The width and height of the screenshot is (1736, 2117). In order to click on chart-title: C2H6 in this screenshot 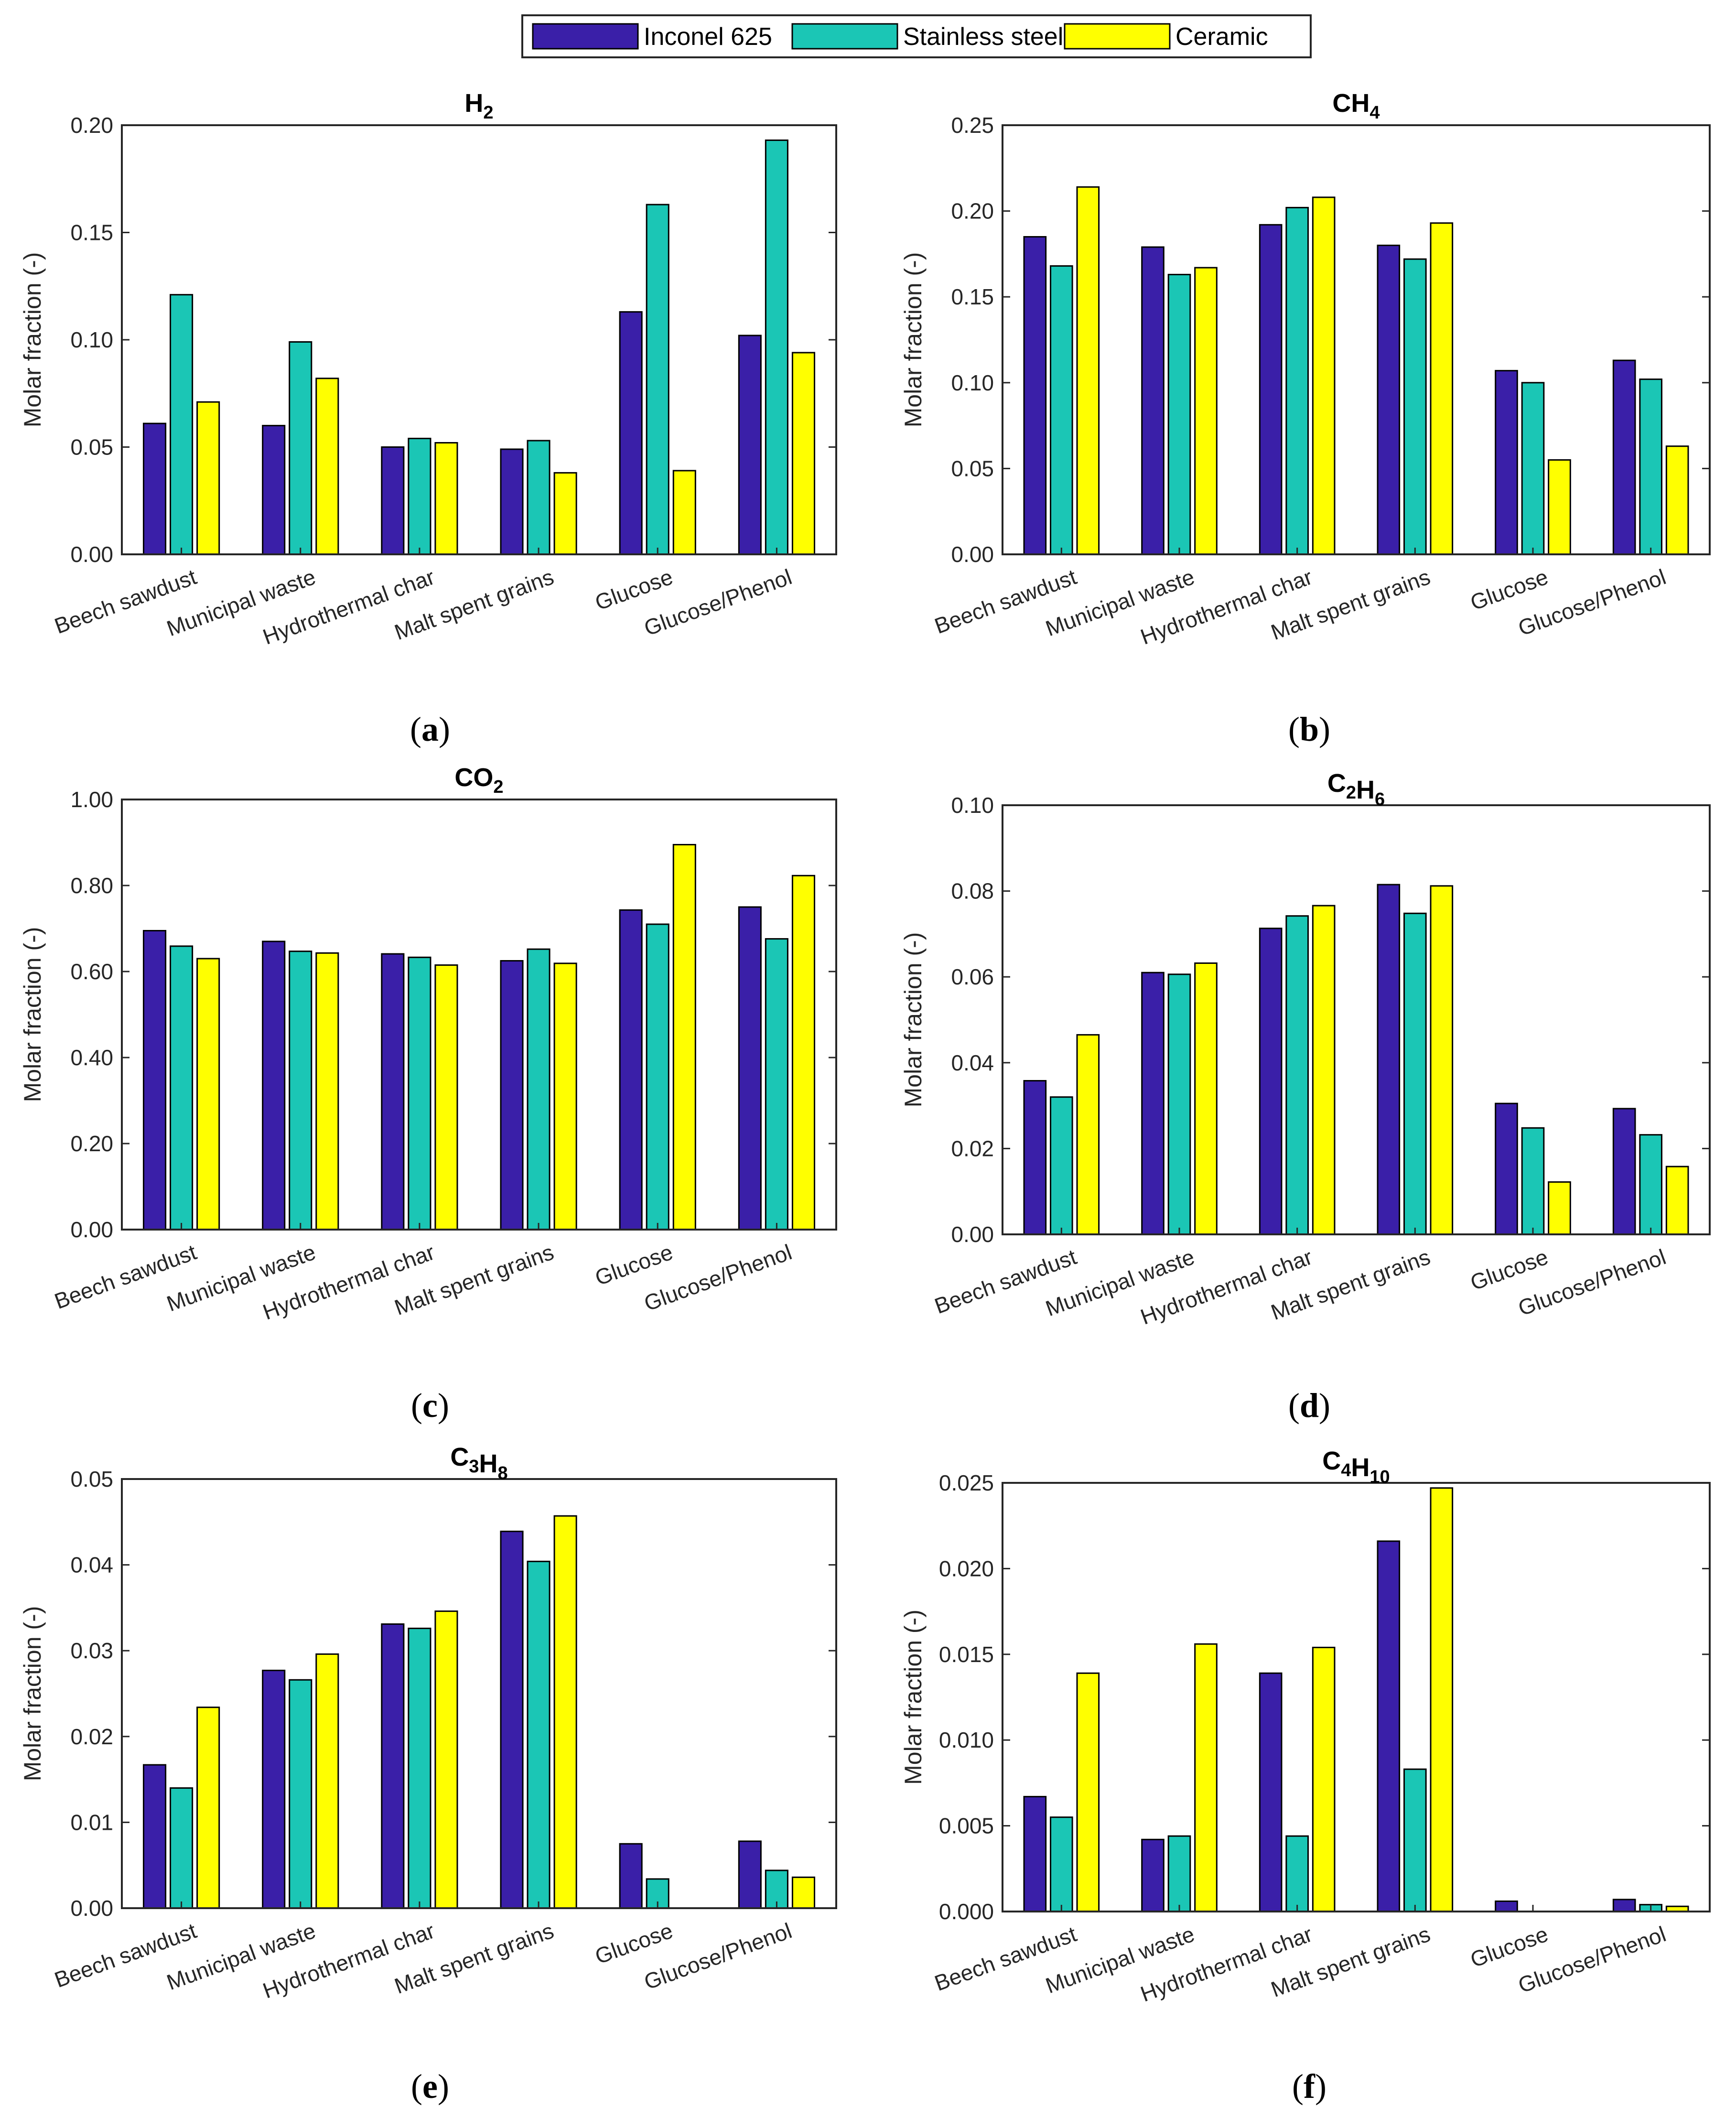, I will do `click(1356, 789)`.